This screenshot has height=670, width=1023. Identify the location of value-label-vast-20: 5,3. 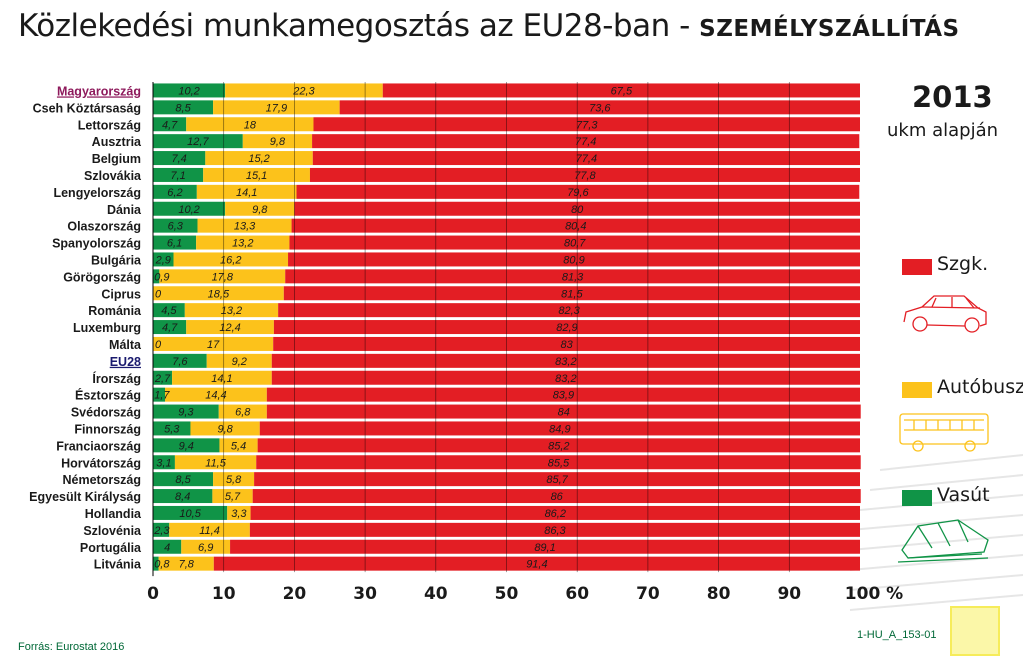
(172, 429).